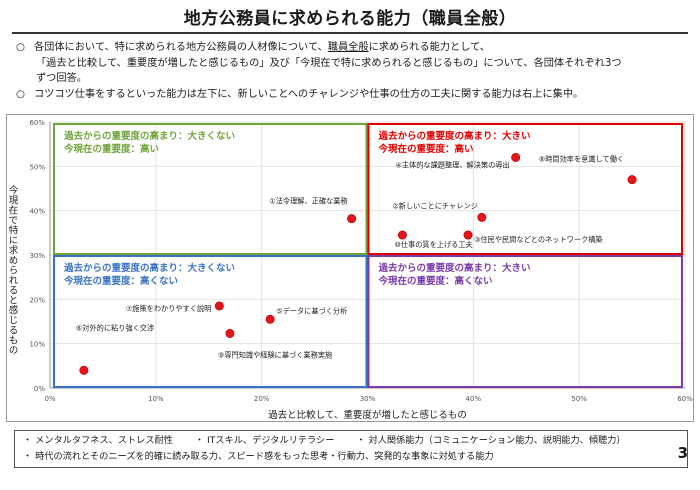 This screenshot has height=490, width=700. What do you see at coordinates (169, 308) in the screenshot?
I see `data-point-label: ⑦施策をわかりやすく説明` at bounding box center [169, 308].